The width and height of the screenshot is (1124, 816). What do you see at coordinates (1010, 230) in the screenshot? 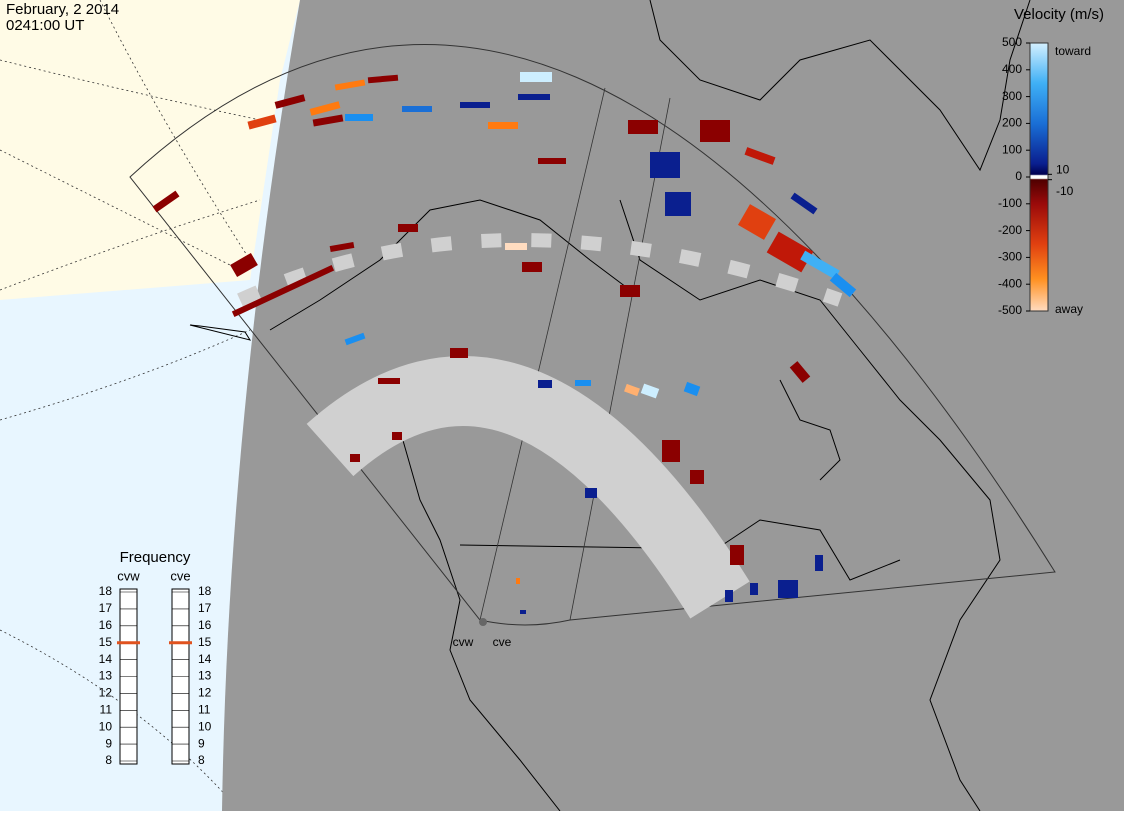
I see `colorbar-tick-label: -200` at bounding box center [1010, 230].